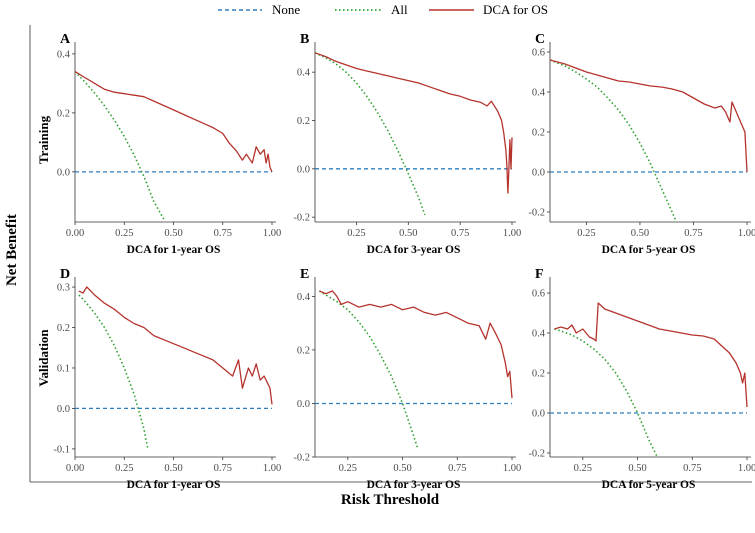 Image resolution: width=755 pixels, height=533 pixels. Describe the element at coordinates (304, 297) in the screenshot. I see `y-tick-label-e-3: 0.4` at that location.